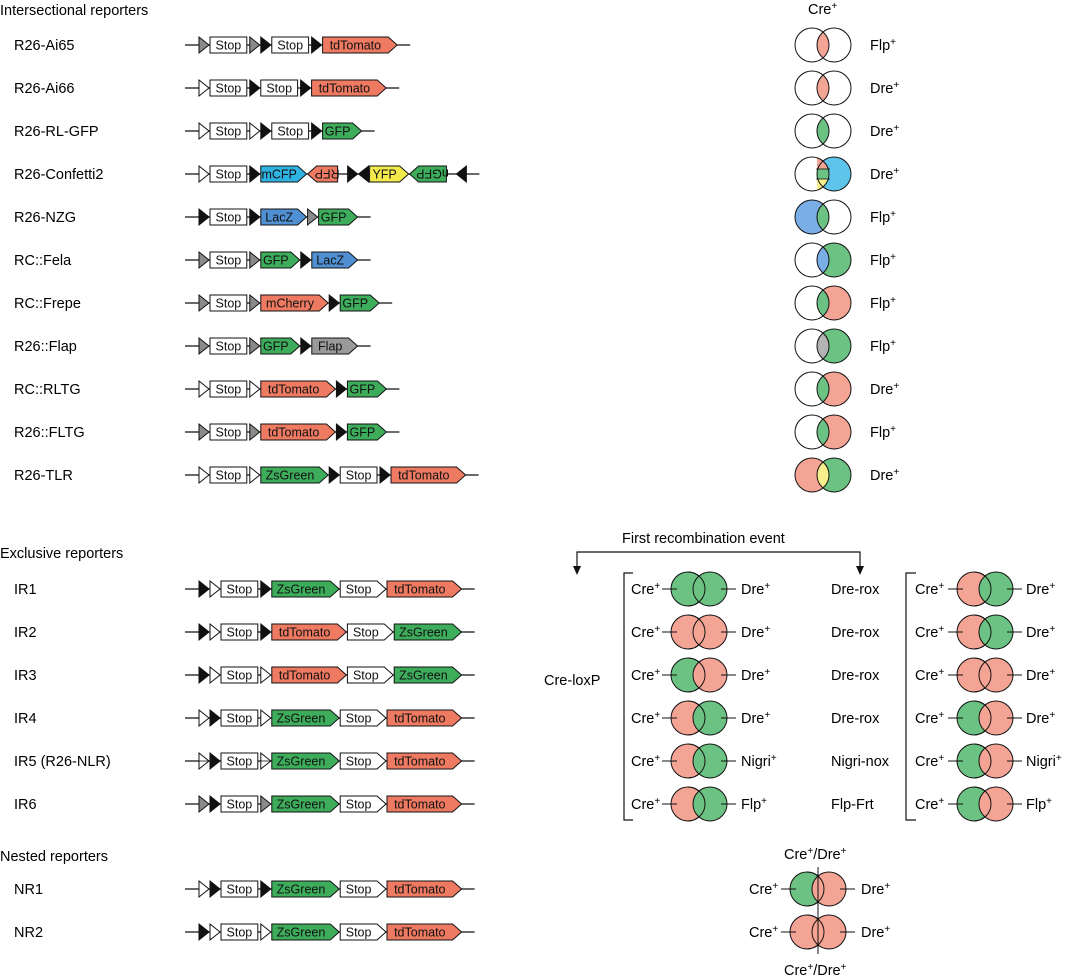 Image resolution: width=1077 pixels, height=979 pixels. I want to click on intersectional-row: R26-Confetti2 Stop mCFP RFP YFP nGFP Dre+, so click(456, 174).